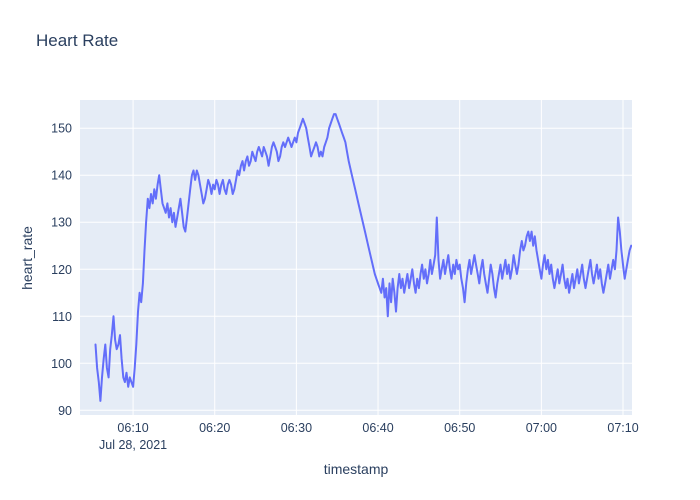  Describe the element at coordinates (459, 428) in the screenshot. I see `x-tick-label: 06:50` at that location.